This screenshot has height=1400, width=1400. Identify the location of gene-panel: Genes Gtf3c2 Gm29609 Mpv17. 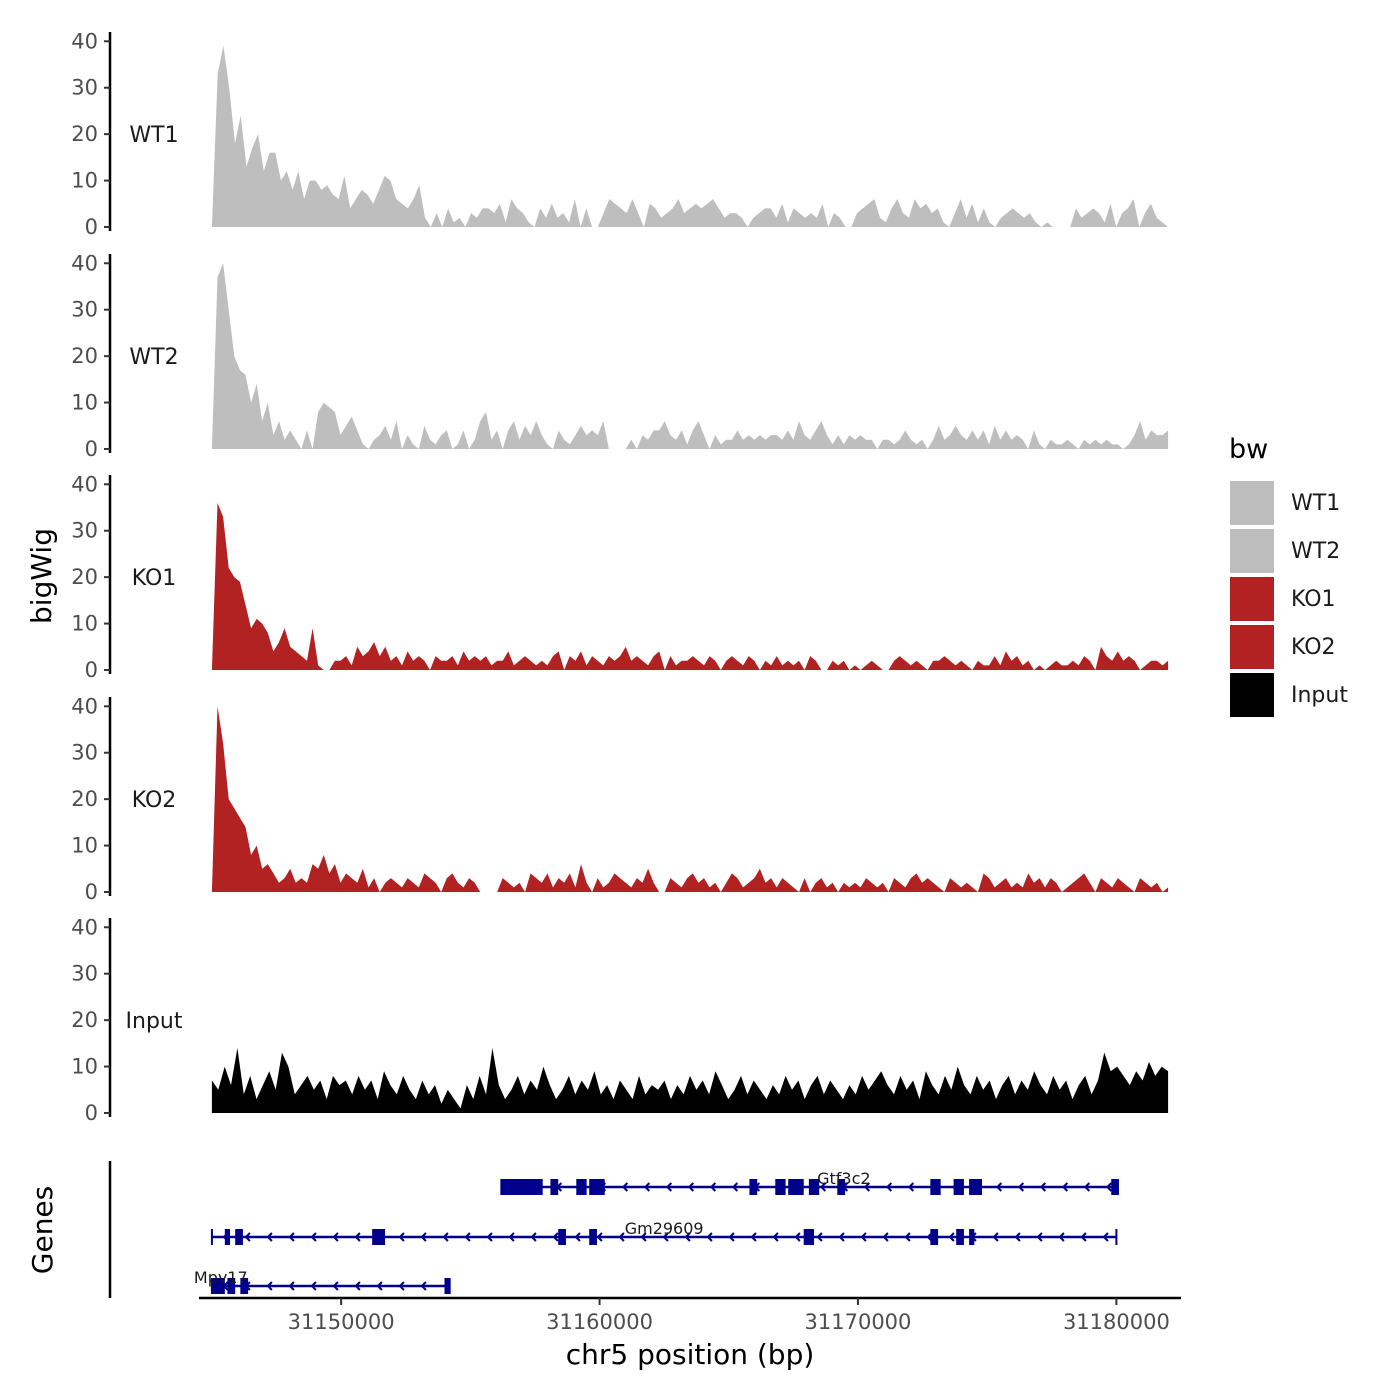
(572, 1229).